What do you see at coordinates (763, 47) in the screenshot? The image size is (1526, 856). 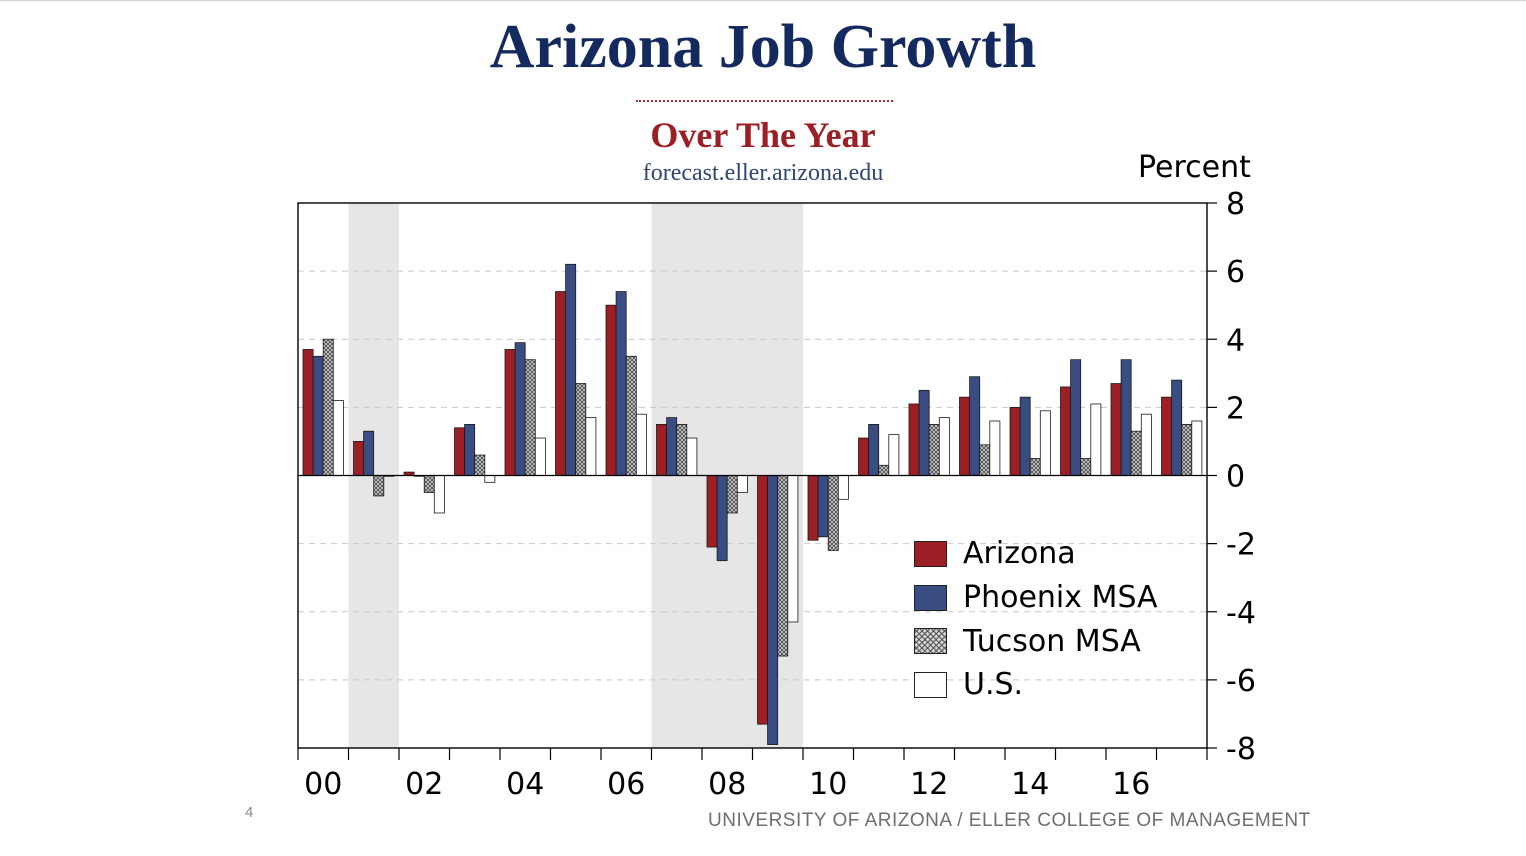 I see `slide-title: Arizona Job Growth` at bounding box center [763, 47].